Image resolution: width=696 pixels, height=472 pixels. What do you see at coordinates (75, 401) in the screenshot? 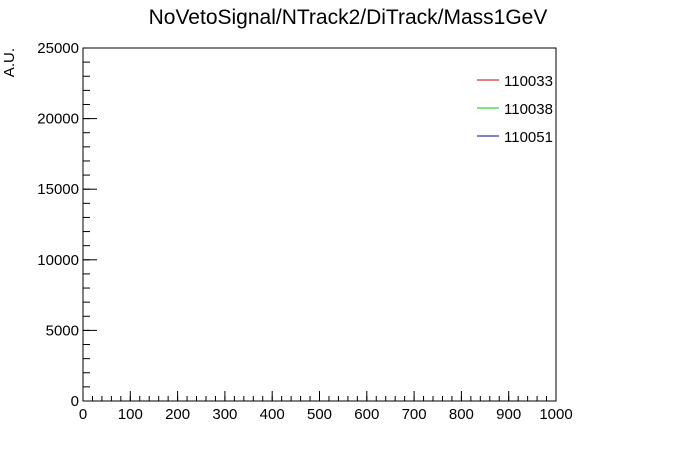
I see `y-tick-label: 0` at bounding box center [75, 401].